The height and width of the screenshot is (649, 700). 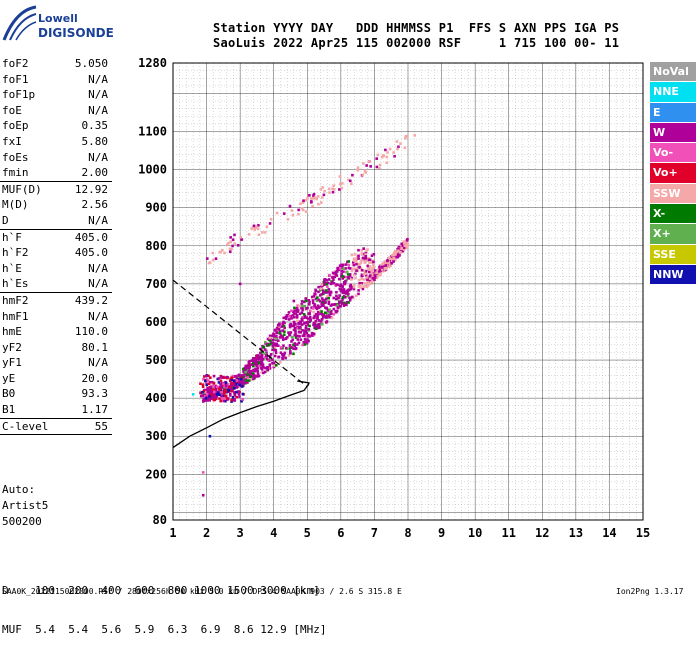 What do you see at coordinates (206, 533) in the screenshot?
I see `x-tick-label: 2` at bounding box center [206, 533].